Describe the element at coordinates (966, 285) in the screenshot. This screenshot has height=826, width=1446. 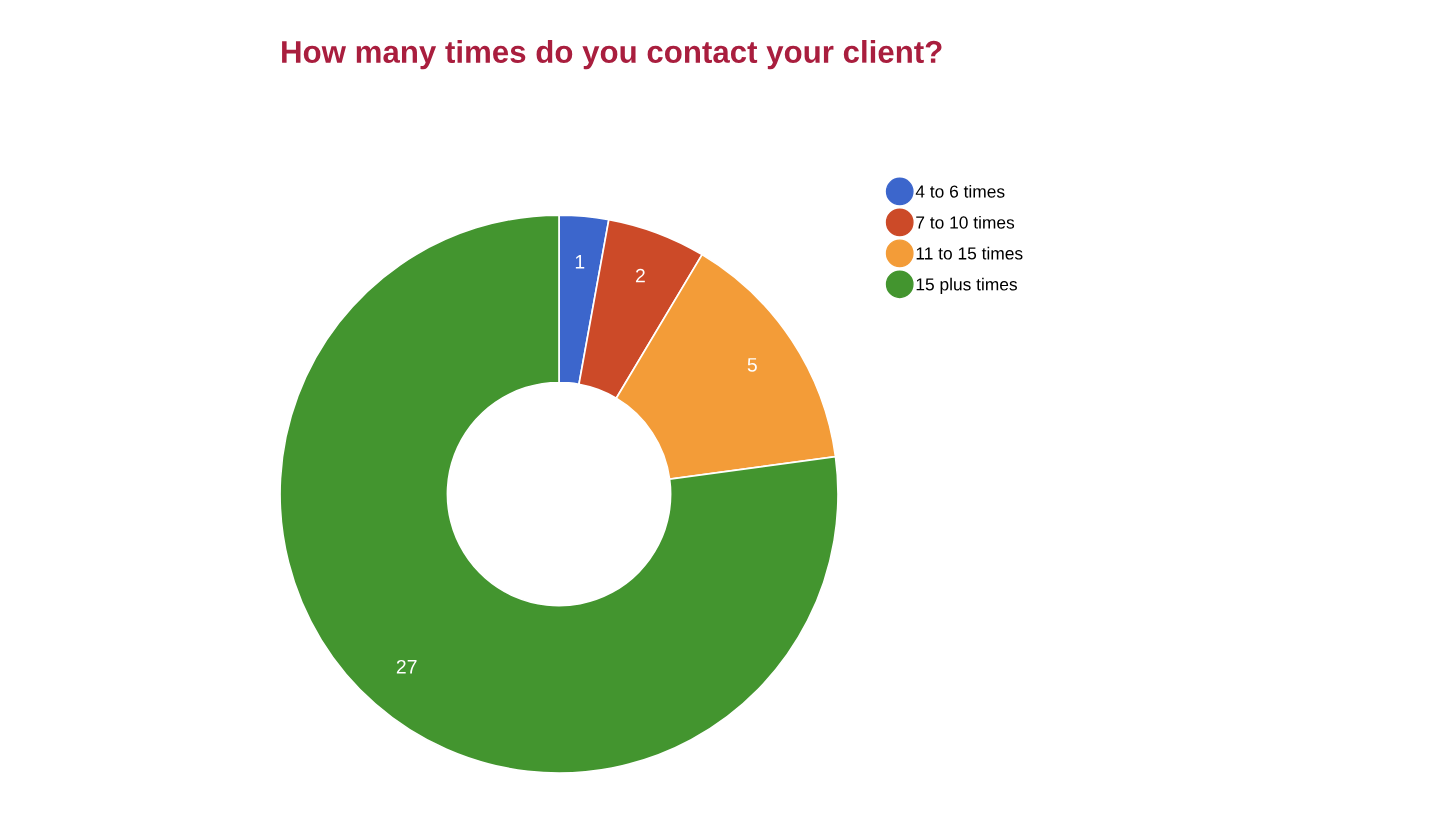
I see `legend-label: 15 plus times` at that location.